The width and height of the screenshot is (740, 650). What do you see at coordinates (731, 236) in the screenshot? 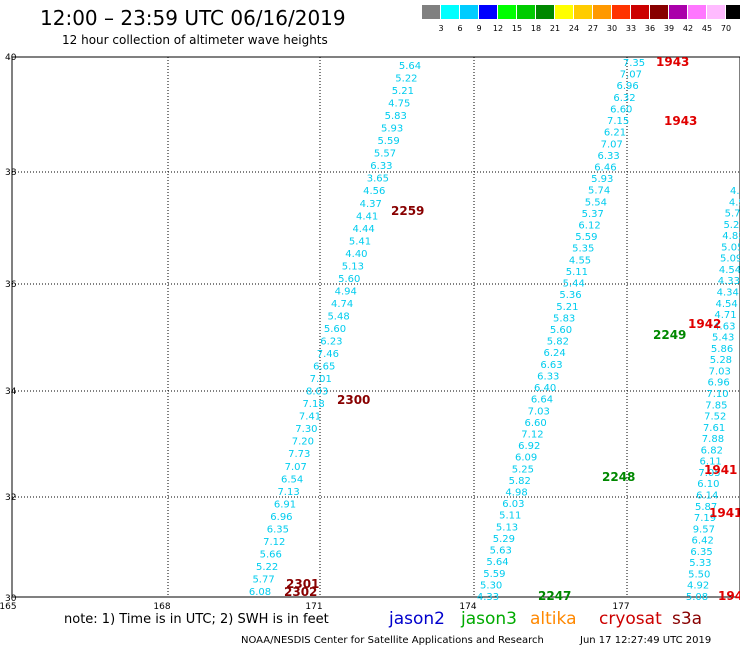
I see `swh-value-track-3: 4.82` at bounding box center [731, 236].